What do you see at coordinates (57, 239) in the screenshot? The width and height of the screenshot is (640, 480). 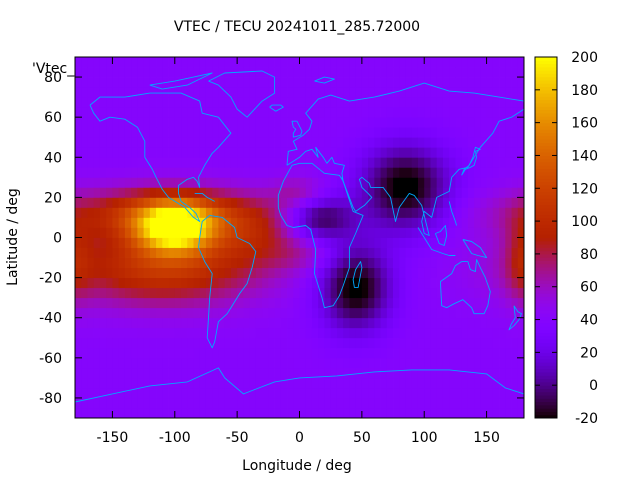 I see `y-tick-label: 0` at bounding box center [57, 239].